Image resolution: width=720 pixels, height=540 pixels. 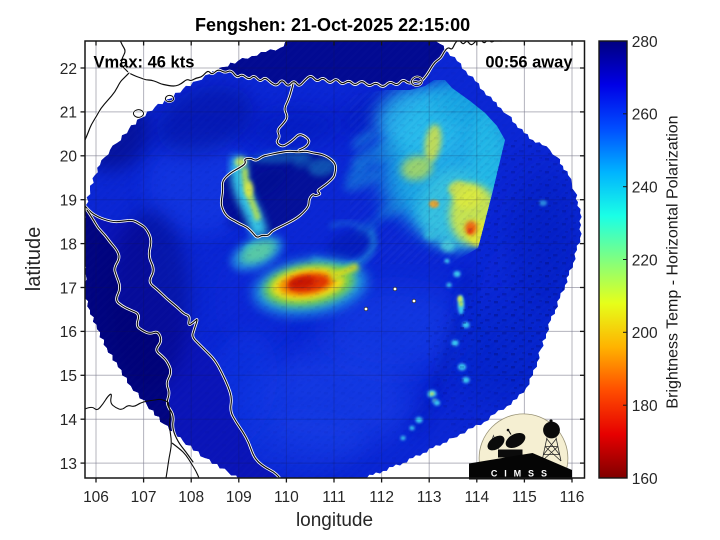 What do you see at coordinates (144, 497) in the screenshot?
I see `svg-text: 107` at bounding box center [144, 497].